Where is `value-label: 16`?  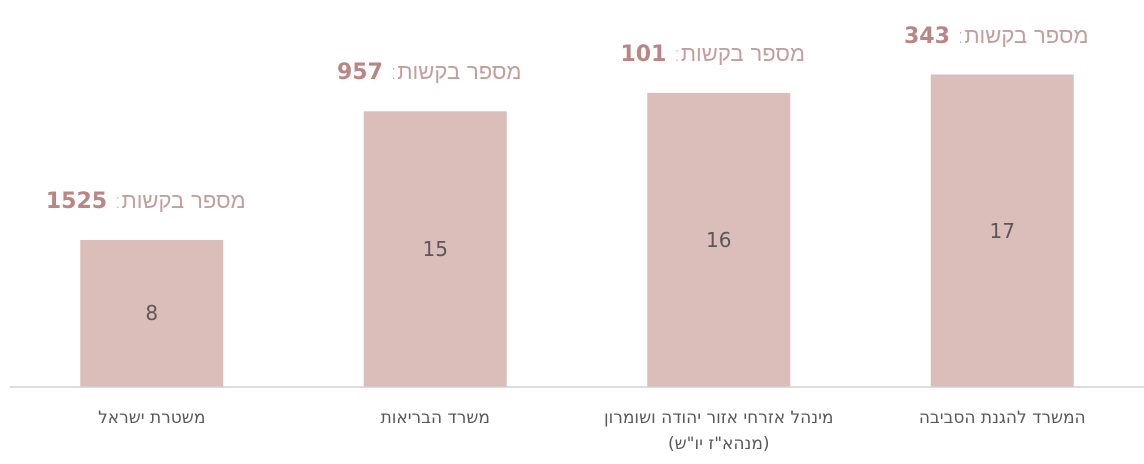
value-label: 16 is located at coordinates (719, 239).